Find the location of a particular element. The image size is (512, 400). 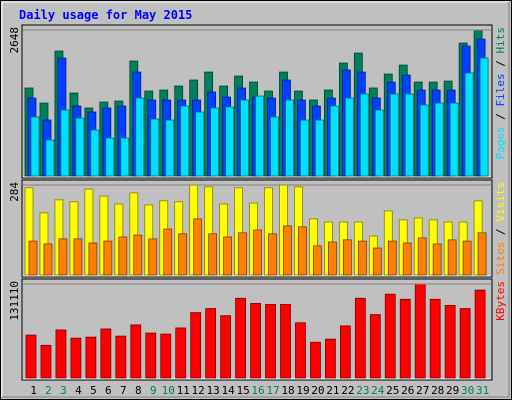

legend-entry: Hits is located at coordinates (500, 40).